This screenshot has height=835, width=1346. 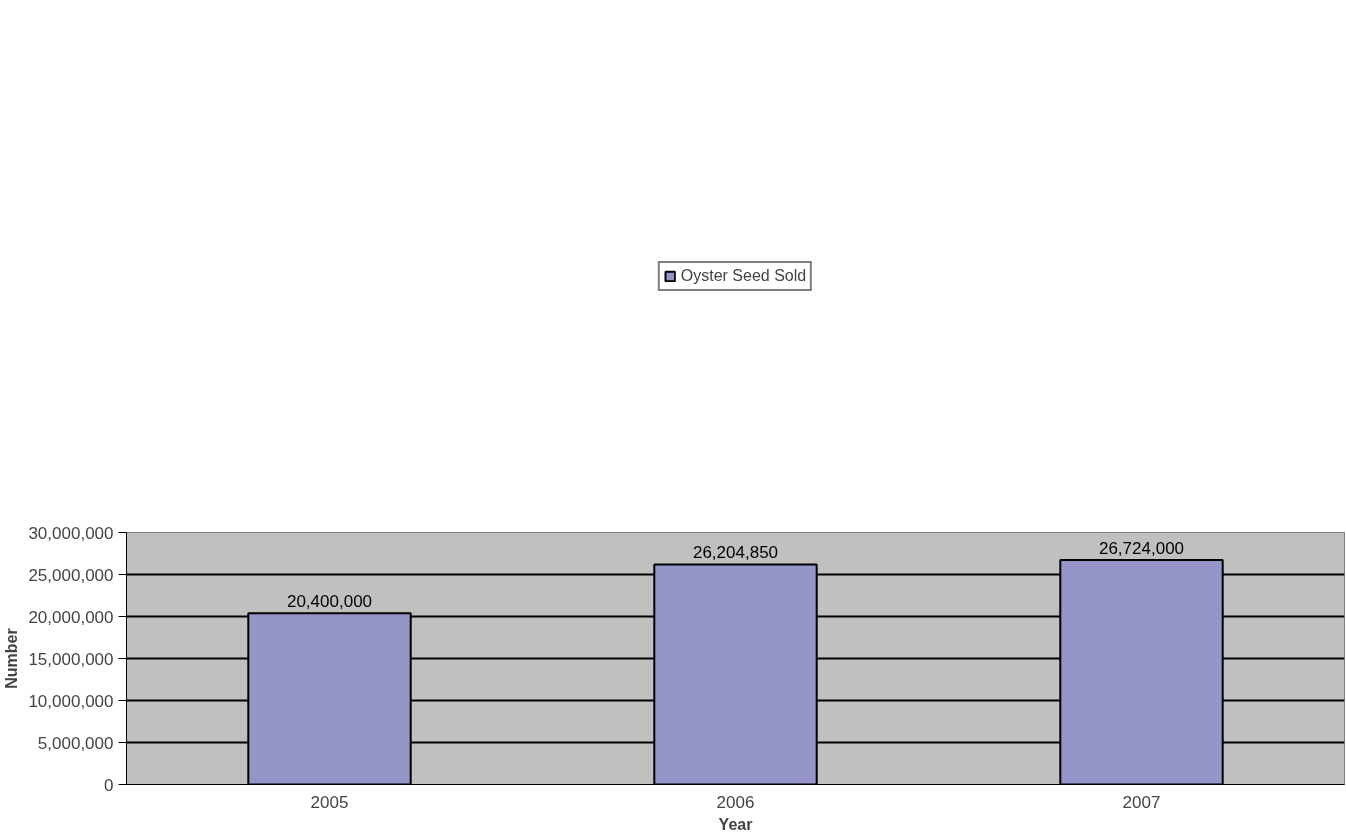 What do you see at coordinates (1141, 549) in the screenshot?
I see `data-label: 26,724,000` at bounding box center [1141, 549].